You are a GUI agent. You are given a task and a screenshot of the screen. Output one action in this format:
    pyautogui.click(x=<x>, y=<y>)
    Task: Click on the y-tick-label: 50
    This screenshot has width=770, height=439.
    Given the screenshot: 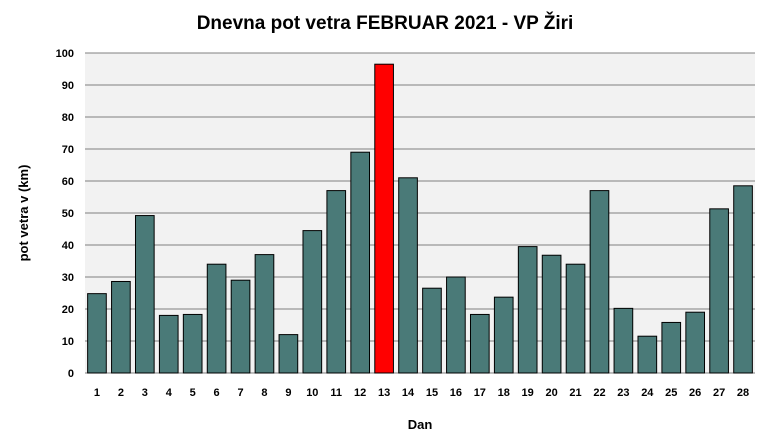 What is the action you would take?
    pyautogui.click(x=68, y=214)
    